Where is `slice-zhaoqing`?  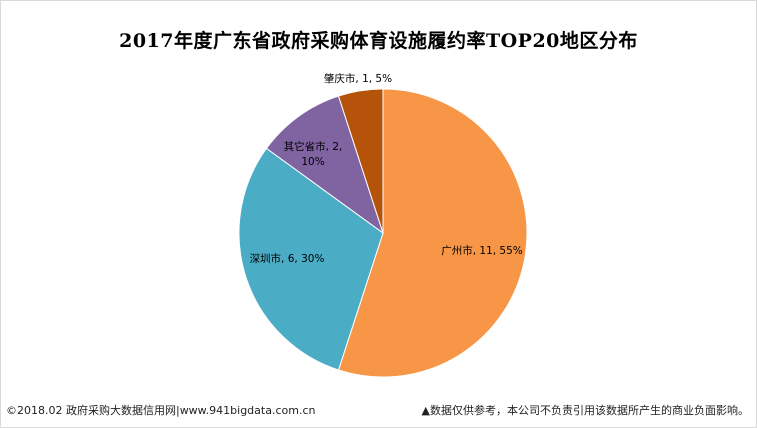 slice-zhaoqing is located at coordinates (360, 161).